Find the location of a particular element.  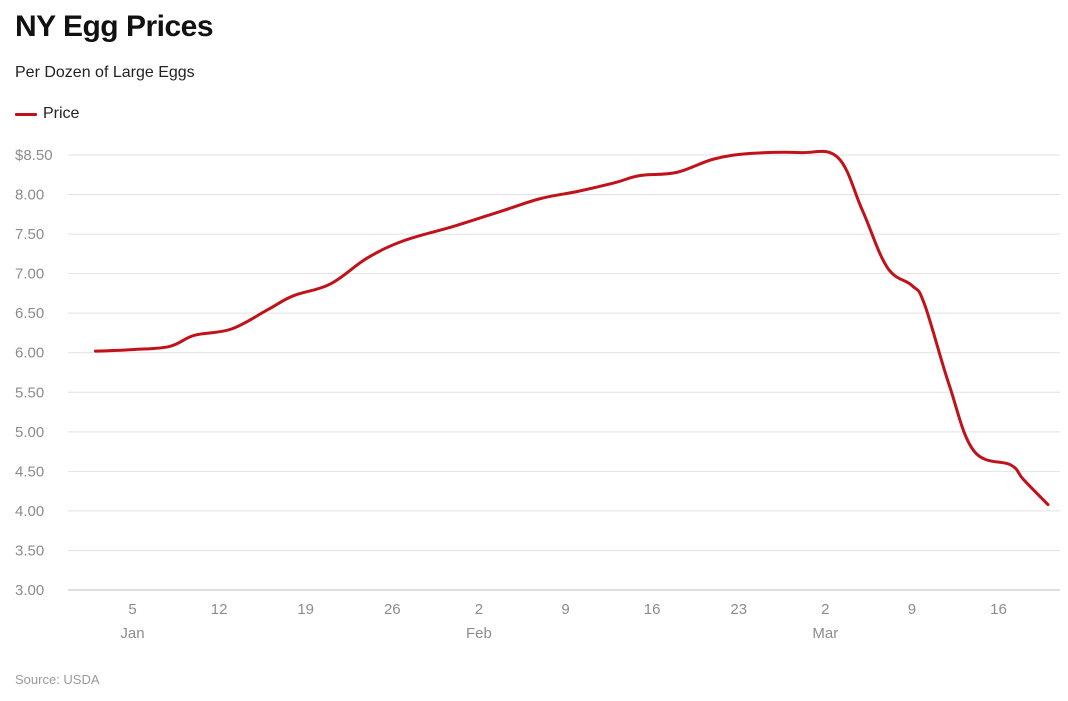

y-tick-label: 5.00 is located at coordinates (29, 432).